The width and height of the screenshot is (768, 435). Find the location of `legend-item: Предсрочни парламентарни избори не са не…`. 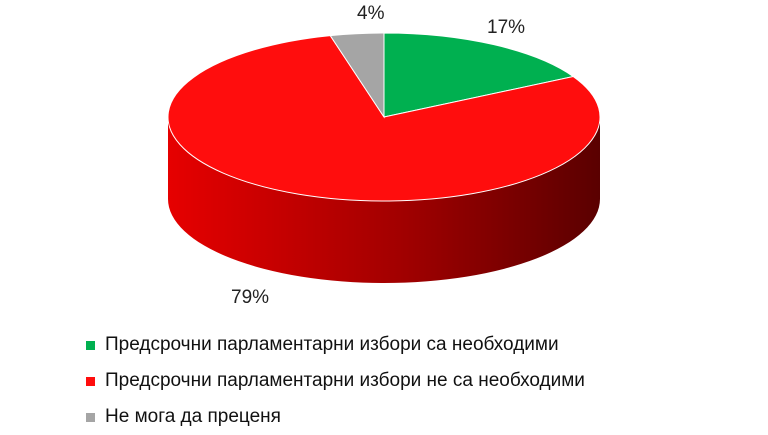

legend-item: Предсрочни парламентарни избори не са не… is located at coordinates (335, 381).